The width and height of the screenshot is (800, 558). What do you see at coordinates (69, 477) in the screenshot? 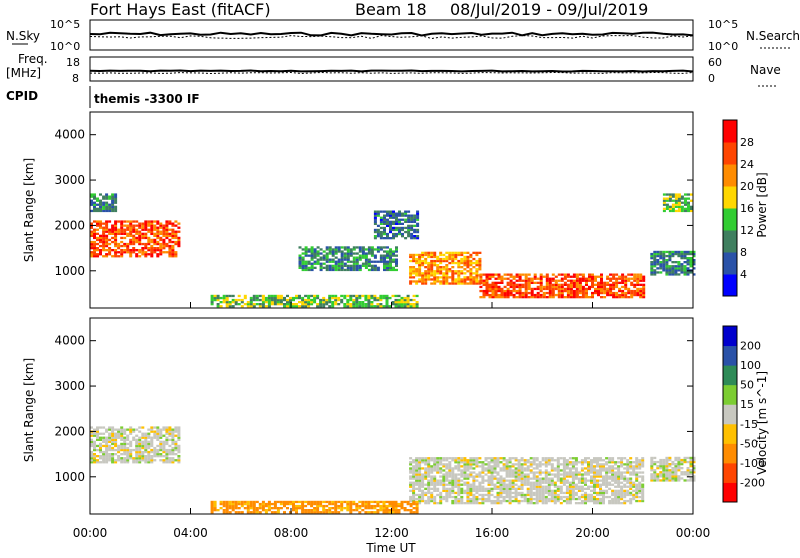
I see `y-tick-label: 1000` at bounding box center [69, 477].